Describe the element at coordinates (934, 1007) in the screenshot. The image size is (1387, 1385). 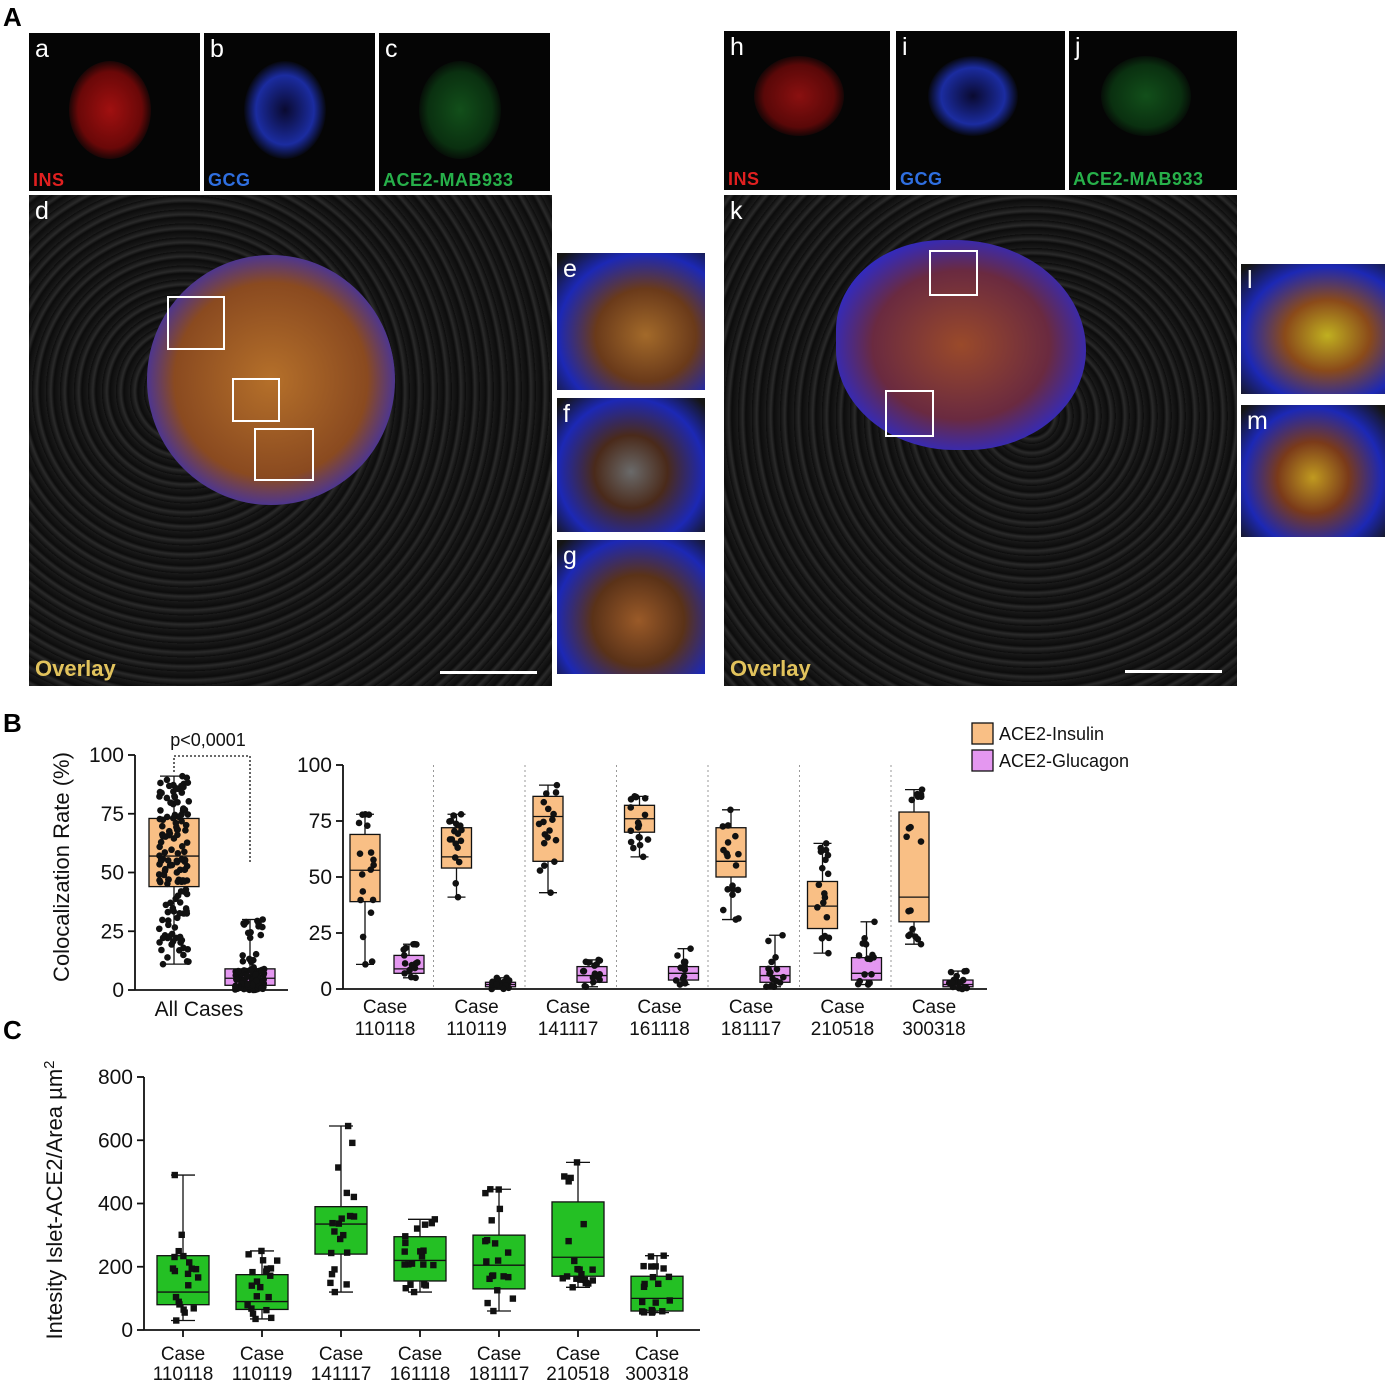
I see `case-label-line1: Case` at that location.